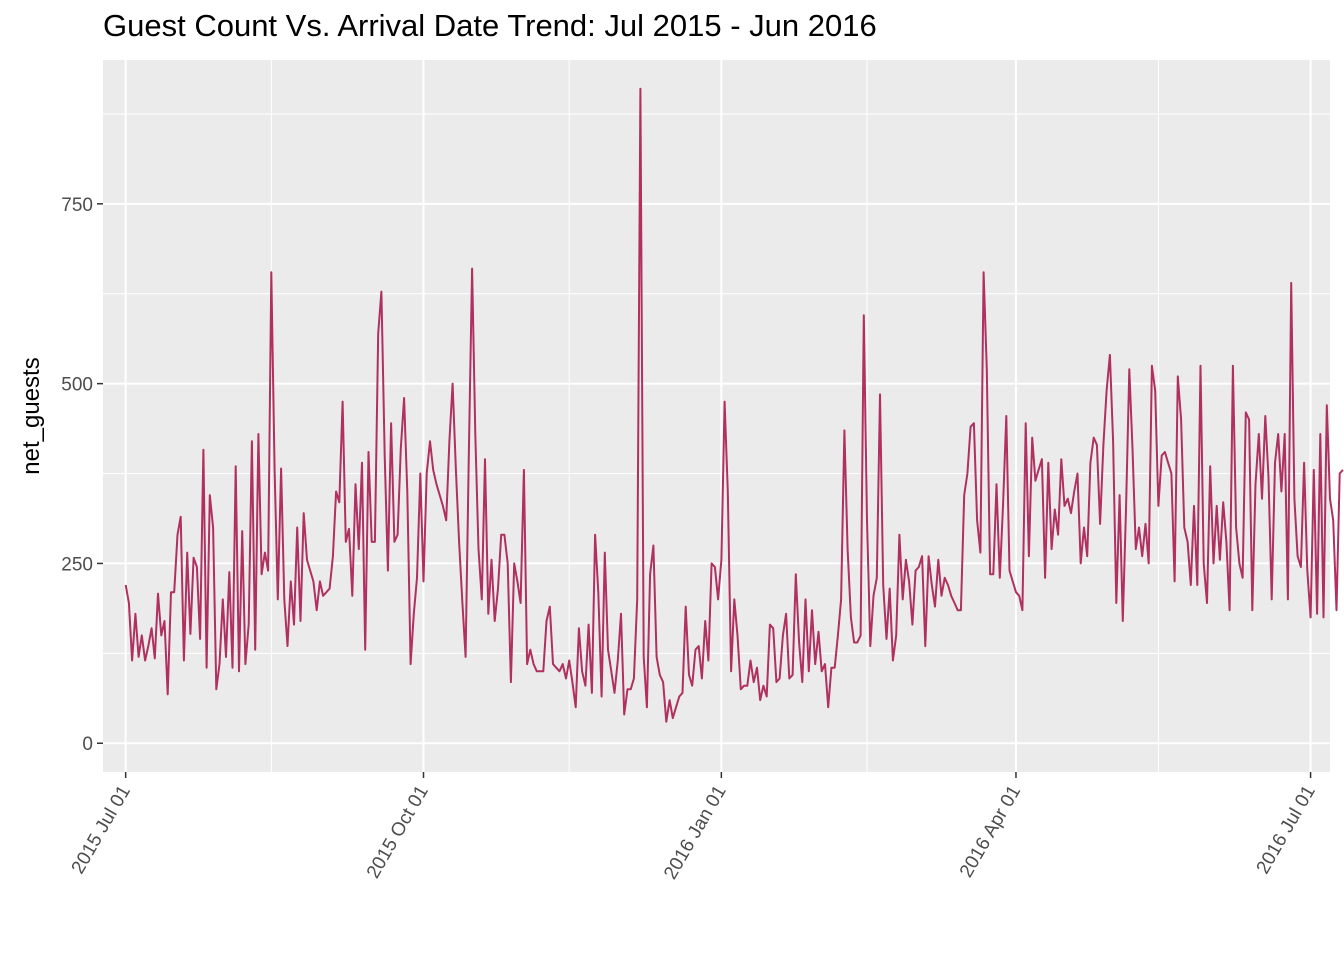 Image resolution: width=1344 pixels, height=960 pixels. What do you see at coordinates (77, 385) in the screenshot?
I see `y-tick-label: 500` at bounding box center [77, 385].